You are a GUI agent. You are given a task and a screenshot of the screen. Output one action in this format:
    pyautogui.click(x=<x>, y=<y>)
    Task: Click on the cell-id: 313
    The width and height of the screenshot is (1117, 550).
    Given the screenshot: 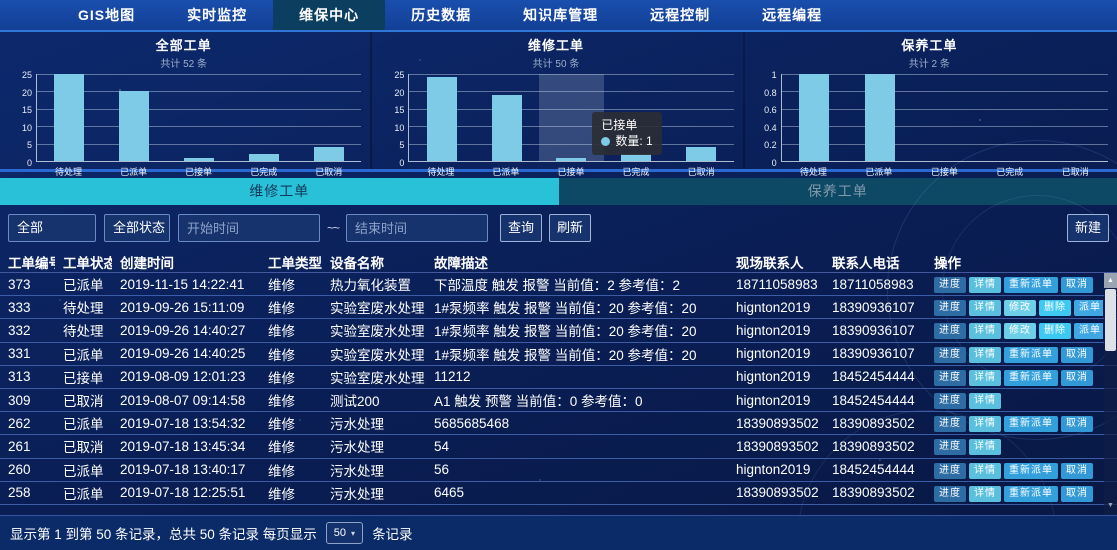 What is the action you would take?
    pyautogui.click(x=19, y=377)
    